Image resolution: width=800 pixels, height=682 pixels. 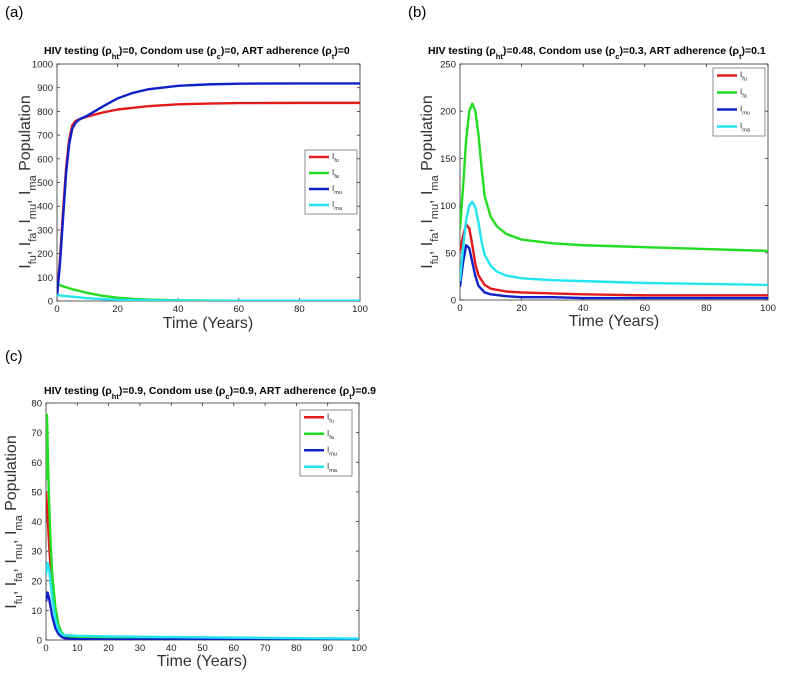 I want to click on y-tick-label: 250, so click(x=448, y=65).